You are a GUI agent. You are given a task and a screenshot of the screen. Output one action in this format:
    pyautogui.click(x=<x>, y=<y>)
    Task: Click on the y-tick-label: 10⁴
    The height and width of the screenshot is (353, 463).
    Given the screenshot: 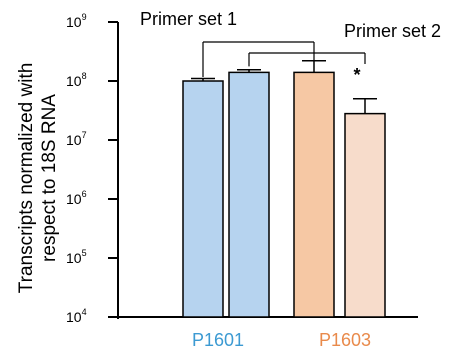 What is the action you would take?
    pyautogui.click(x=76, y=316)
    